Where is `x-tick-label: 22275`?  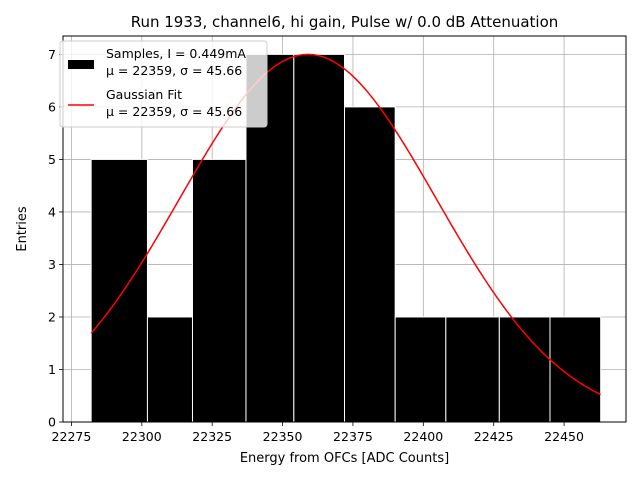 x-tick-label: 22275 is located at coordinates (72, 436).